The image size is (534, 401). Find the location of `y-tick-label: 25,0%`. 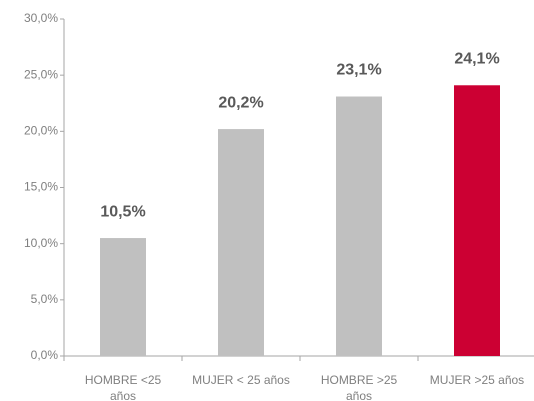

y-tick-label: 25,0% is located at coordinates (41, 74).